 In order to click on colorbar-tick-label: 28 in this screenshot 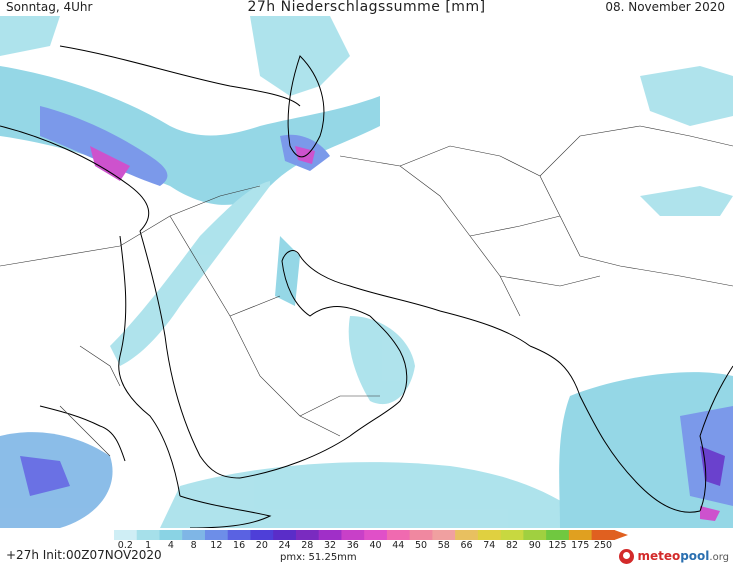, I will do `click(307, 545)`.